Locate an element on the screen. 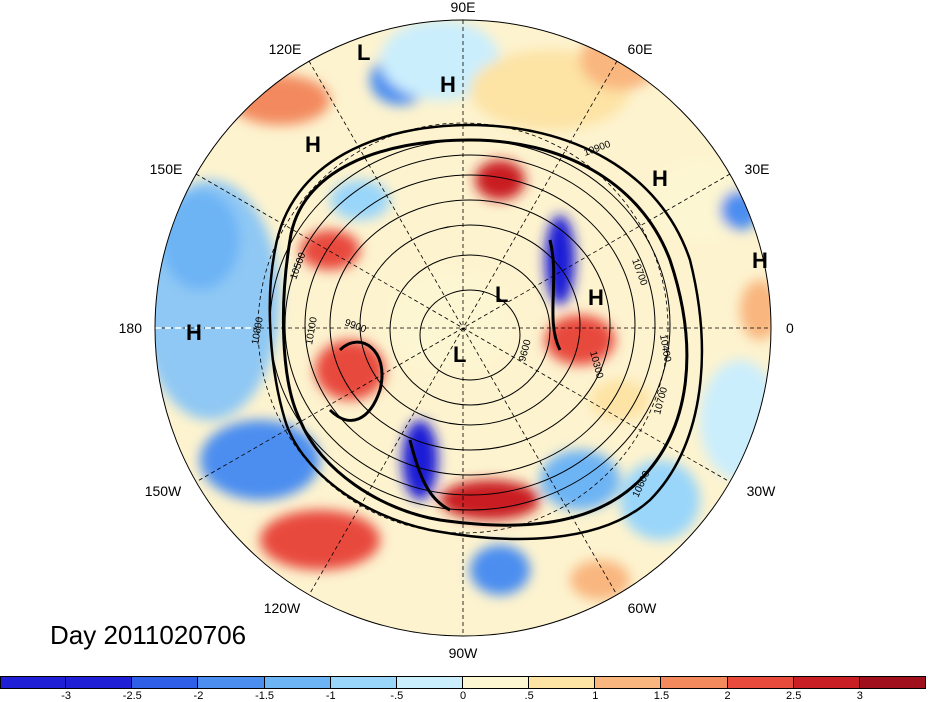  lon-label-120w: 120W is located at coordinates (282, 608).